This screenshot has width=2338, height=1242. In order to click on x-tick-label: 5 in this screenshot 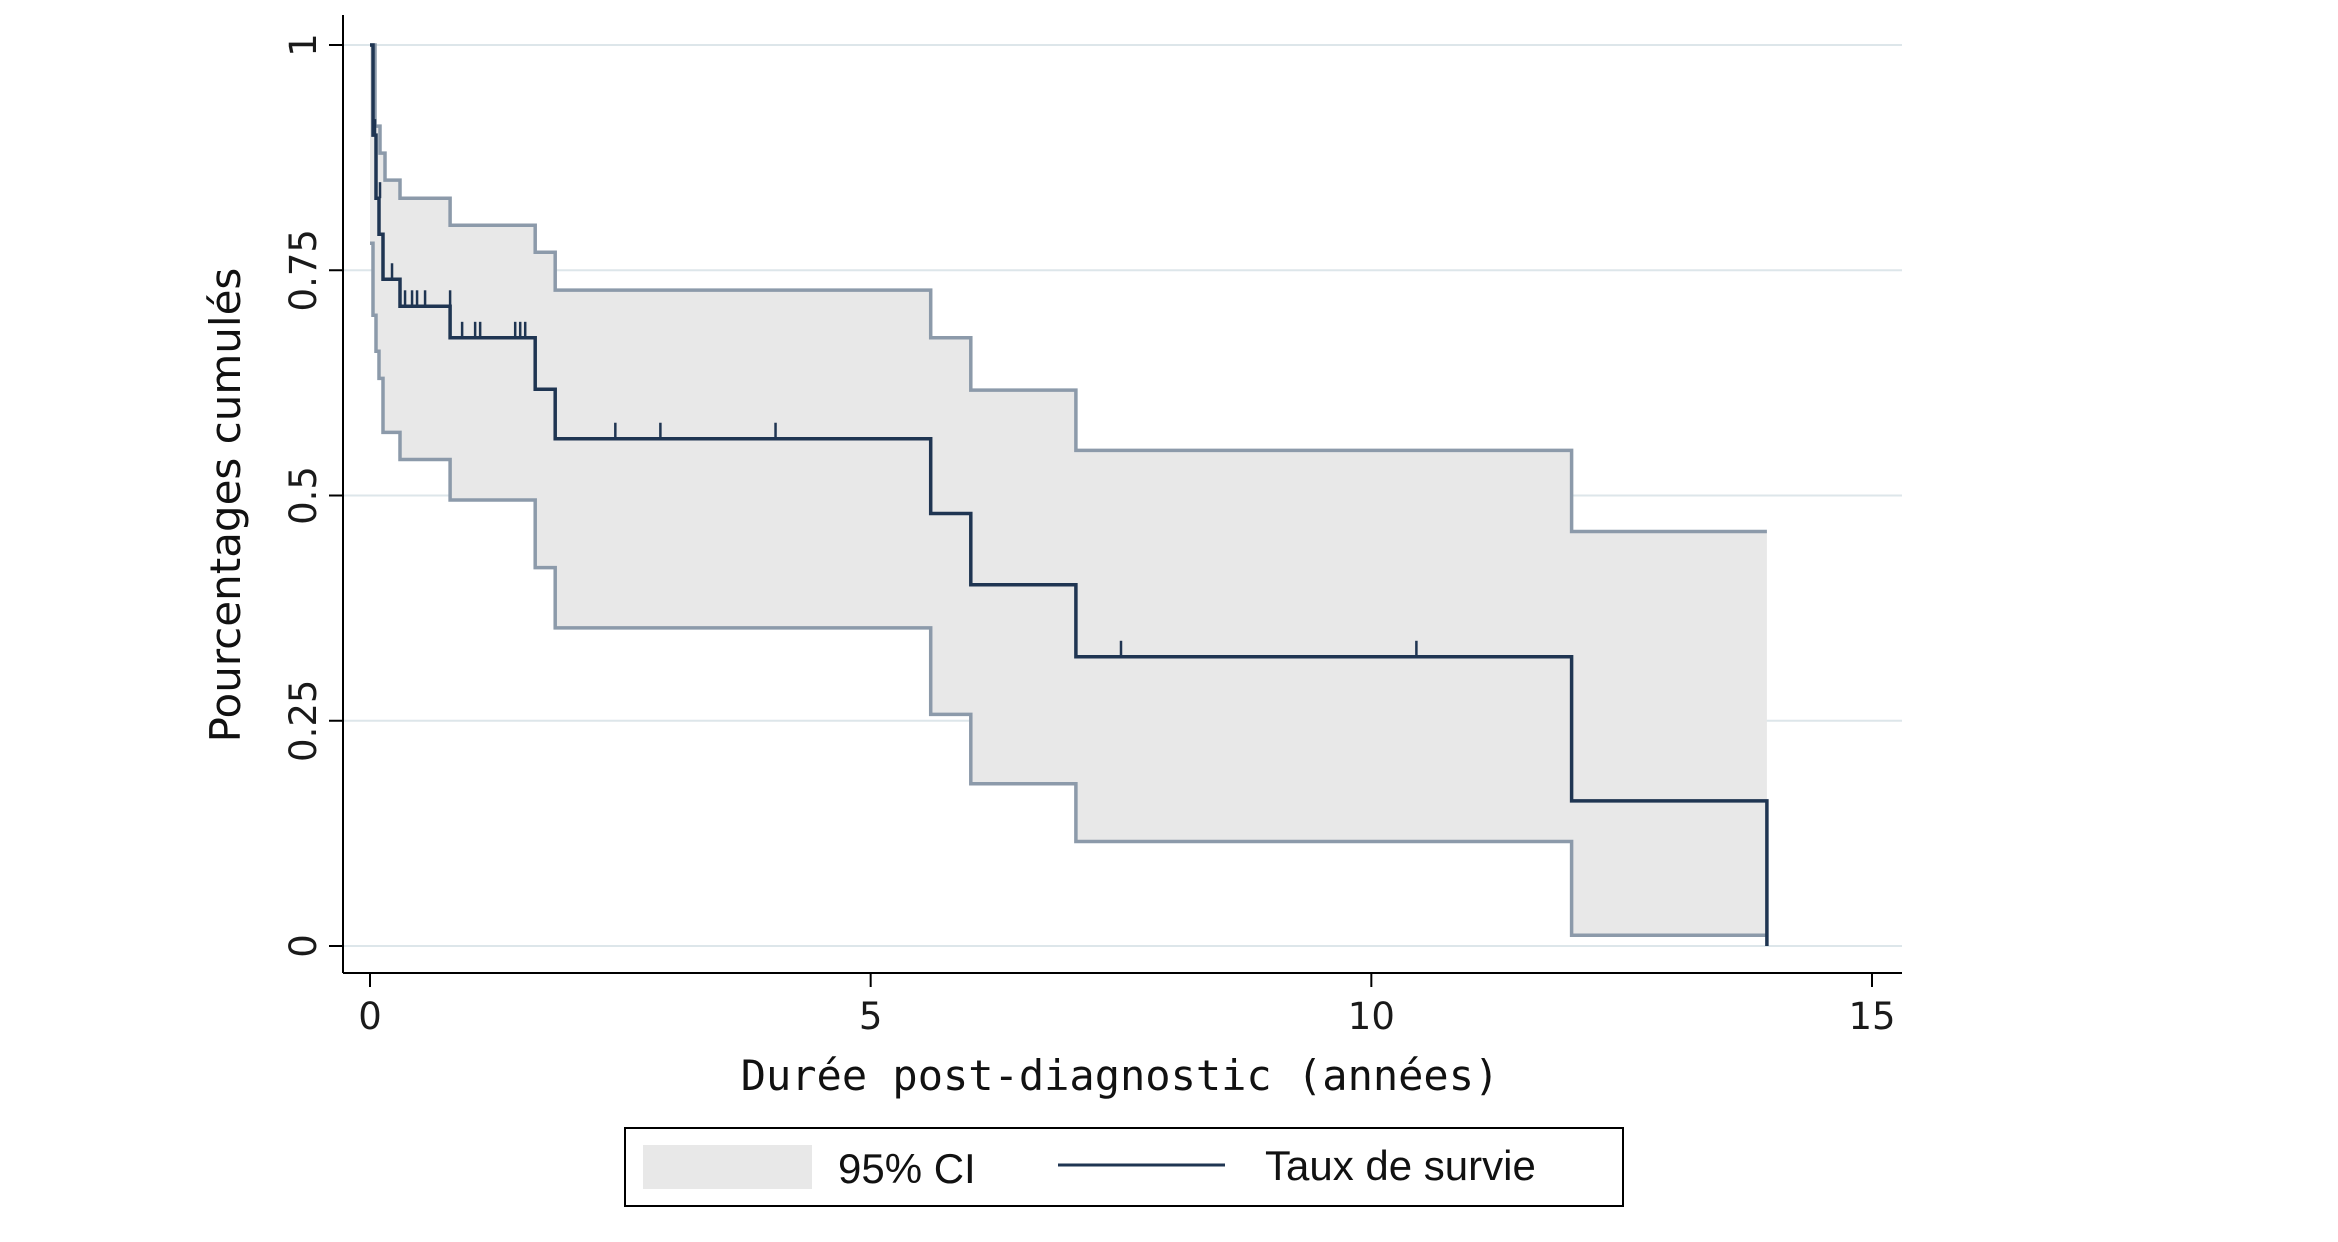, I will do `click(871, 1016)`.